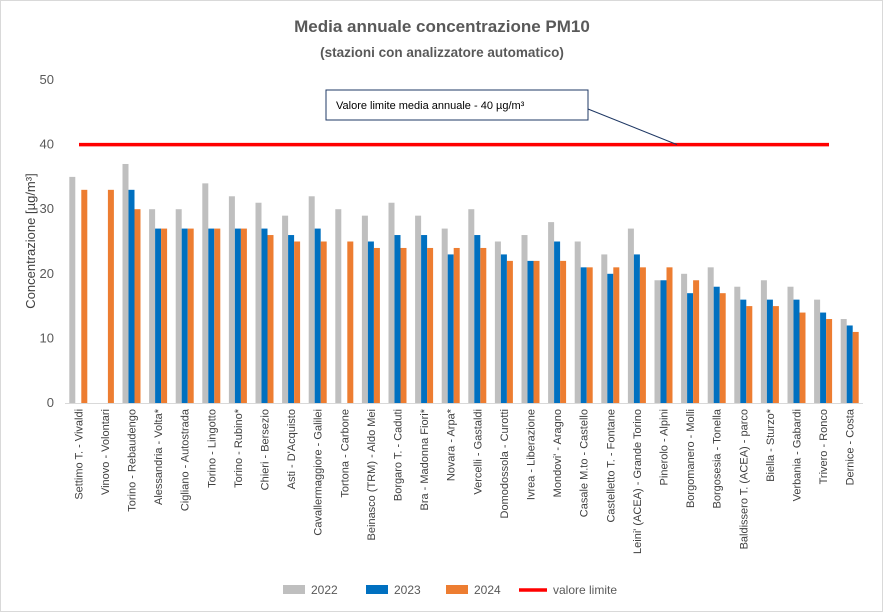  Describe the element at coordinates (442, 26) in the screenshot. I see `chart-title: Media annuale concentrazione PM10` at that location.